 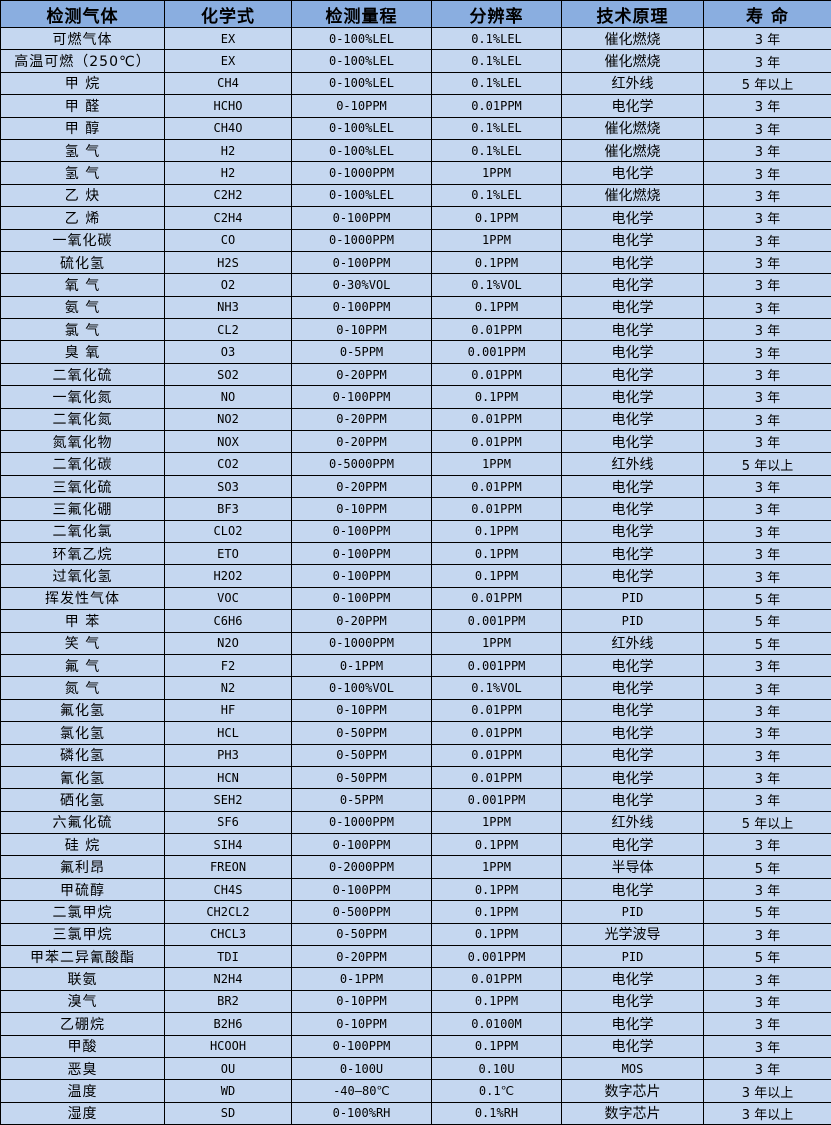 What do you see at coordinates (228, 352) in the screenshot?
I see `cell-chemical-formula: O3` at bounding box center [228, 352].